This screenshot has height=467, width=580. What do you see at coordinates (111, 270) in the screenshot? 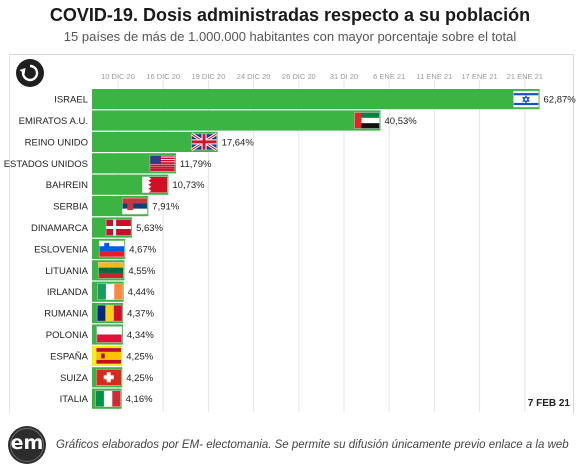
I see `lithuania-flag-icon` at bounding box center [111, 270].